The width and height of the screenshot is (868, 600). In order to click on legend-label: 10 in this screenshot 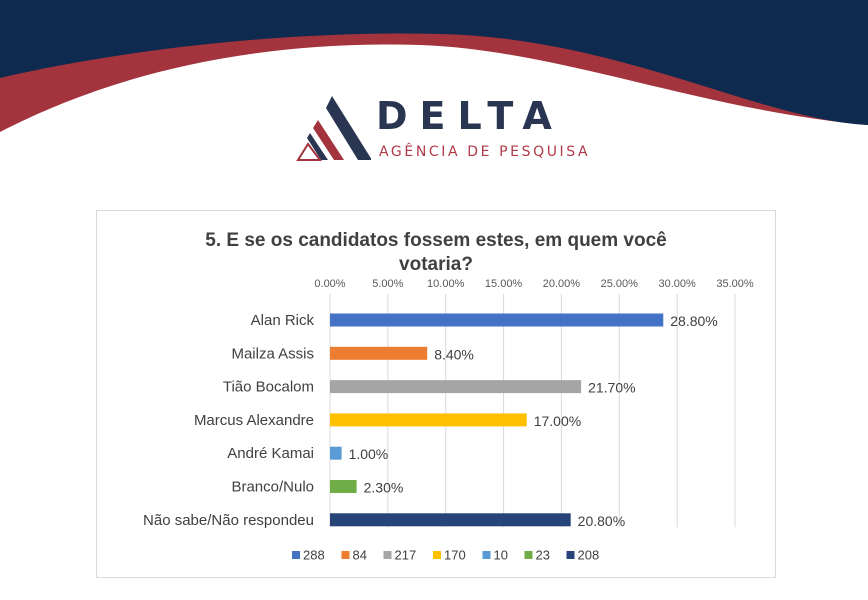, I will do `click(501, 555)`.